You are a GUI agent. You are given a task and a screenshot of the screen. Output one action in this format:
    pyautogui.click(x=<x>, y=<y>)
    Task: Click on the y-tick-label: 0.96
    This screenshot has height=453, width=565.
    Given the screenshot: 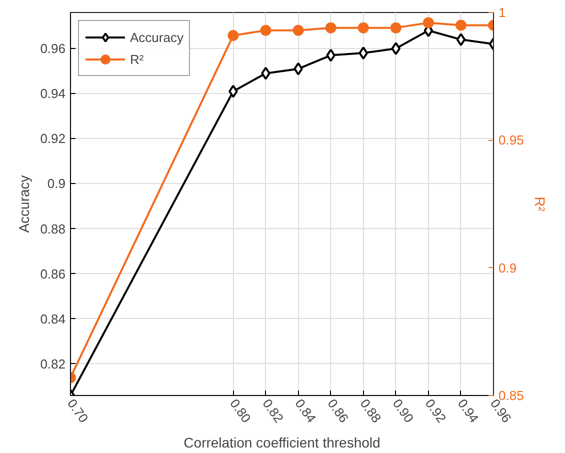 What is the action you would take?
    pyautogui.click(x=53, y=48)
    